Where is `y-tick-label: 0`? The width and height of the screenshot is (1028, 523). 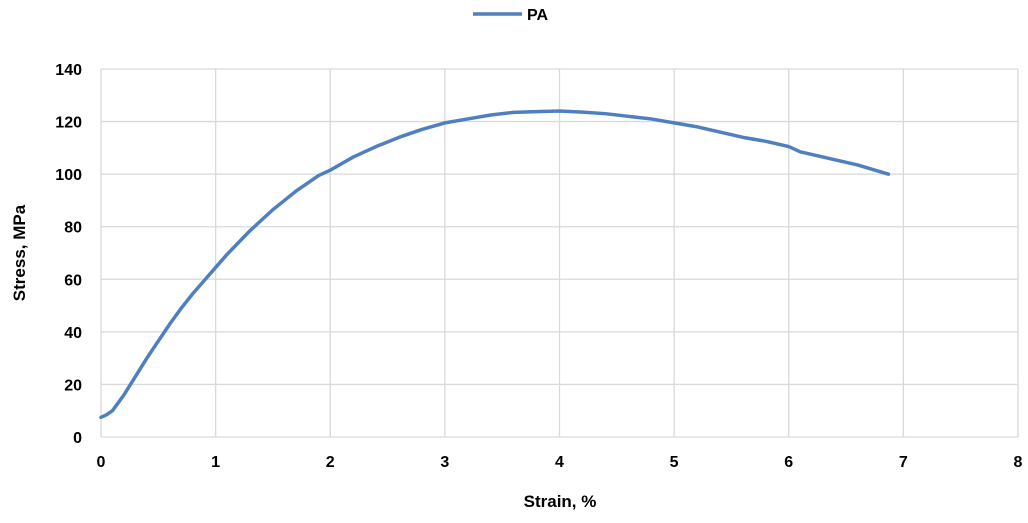
y-tick-label: 0 is located at coordinates (77, 438).